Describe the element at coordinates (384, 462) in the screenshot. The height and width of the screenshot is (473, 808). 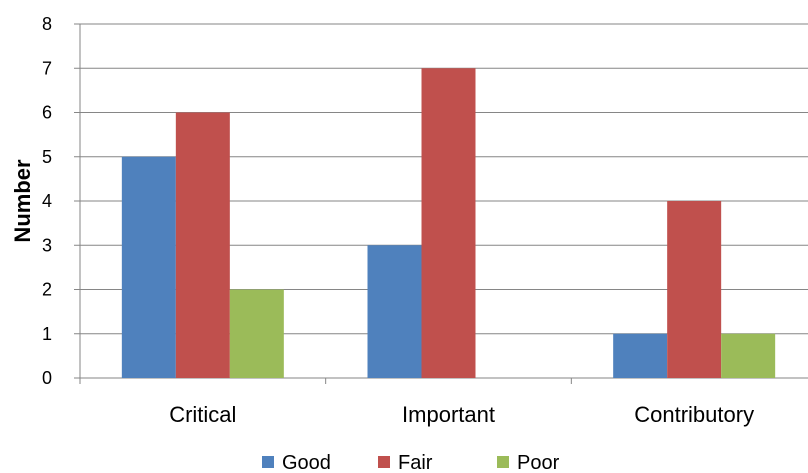
I see `legend-swatch-fair` at that location.